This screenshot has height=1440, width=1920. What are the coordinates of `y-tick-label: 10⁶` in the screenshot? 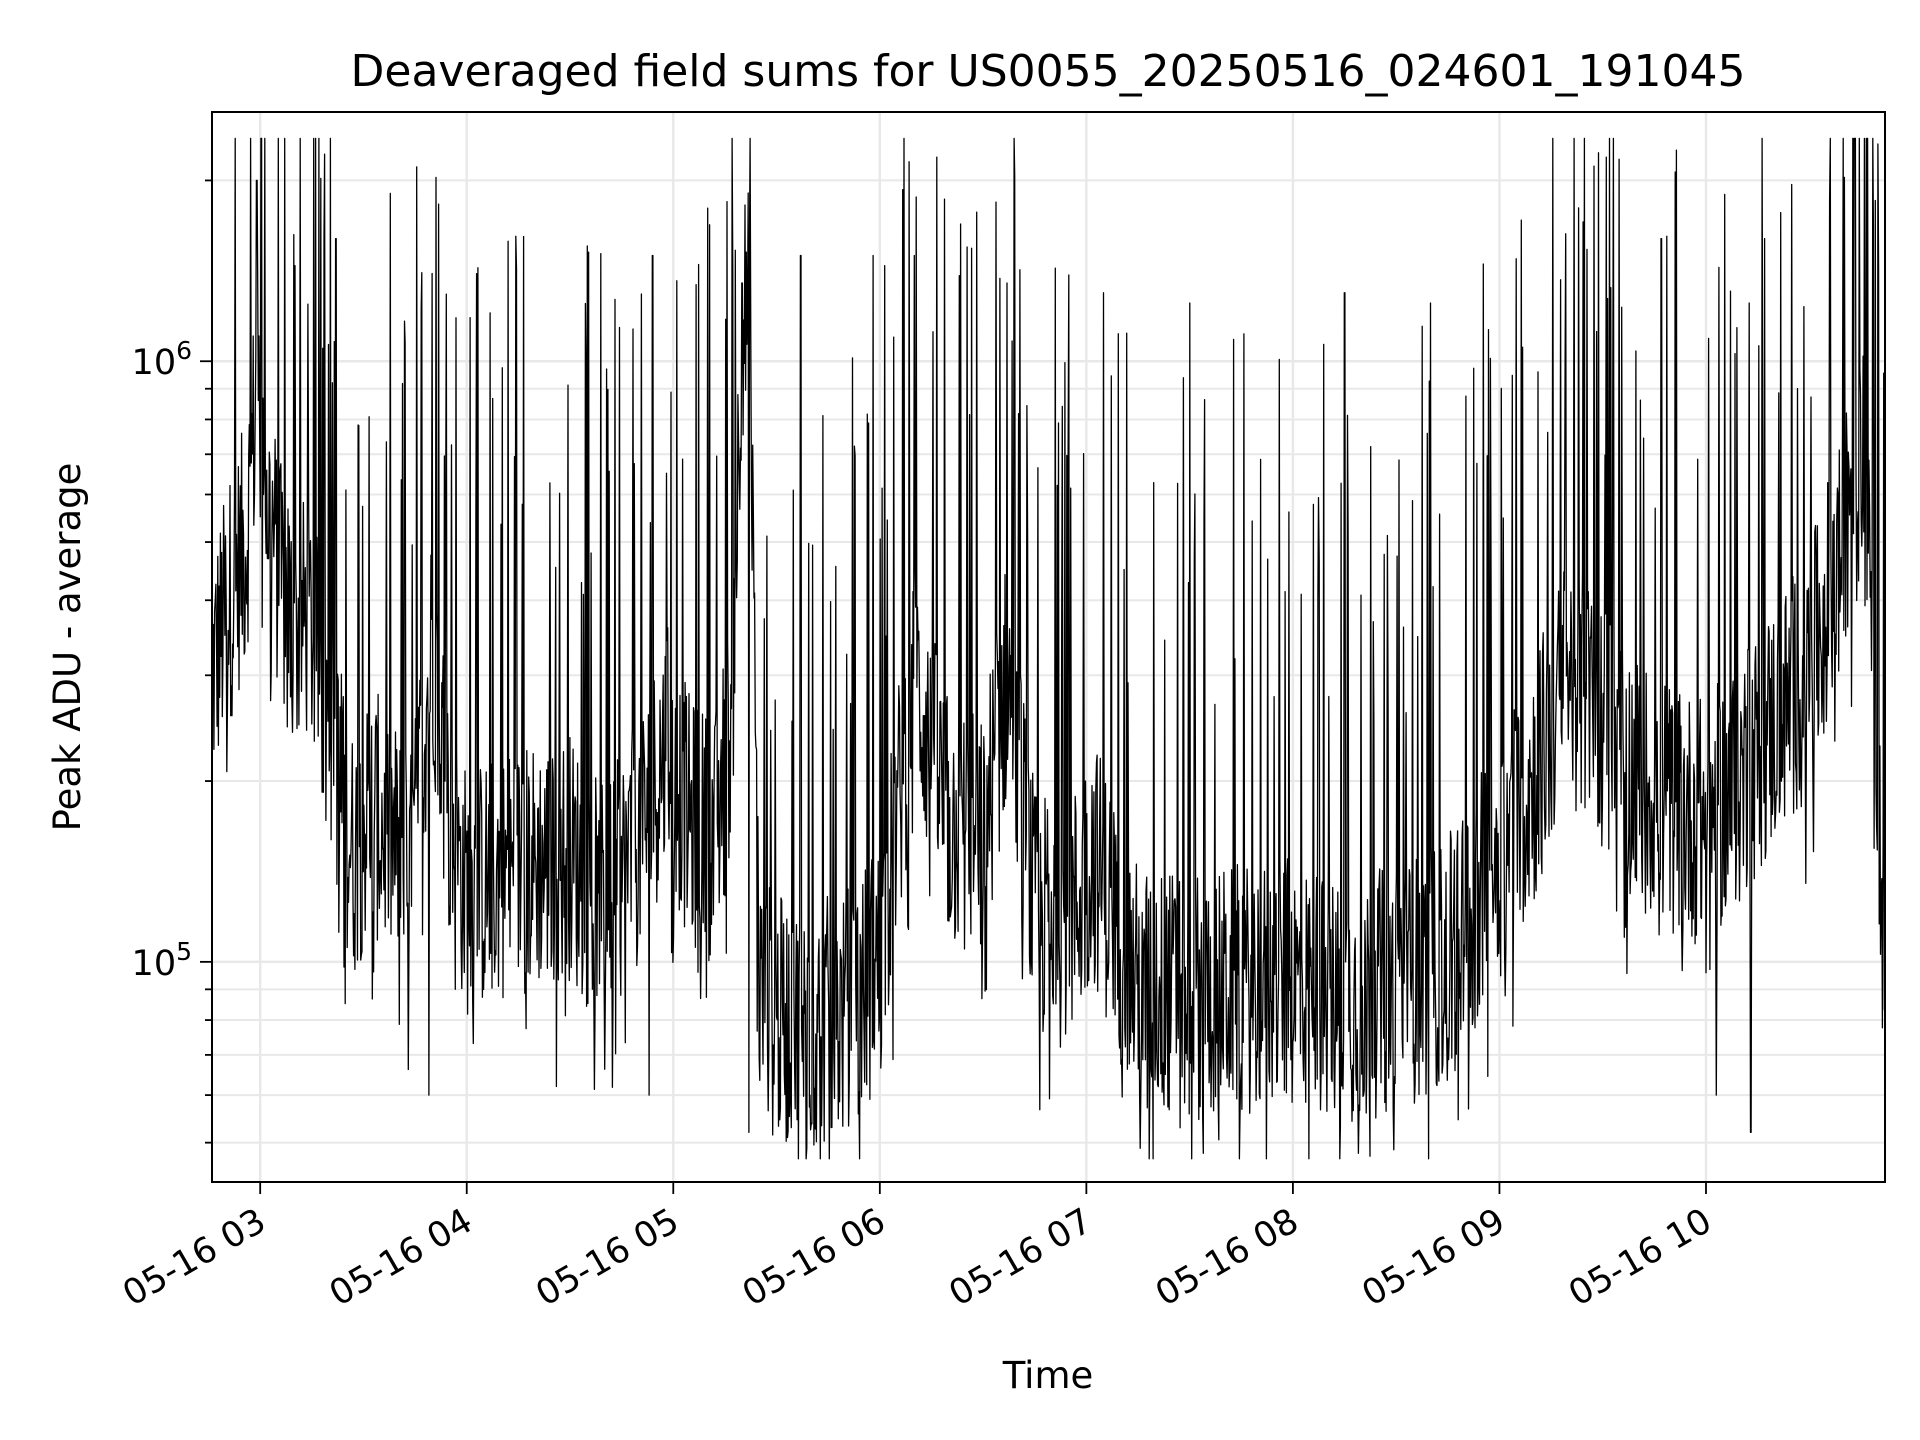 It's located at (162, 359).